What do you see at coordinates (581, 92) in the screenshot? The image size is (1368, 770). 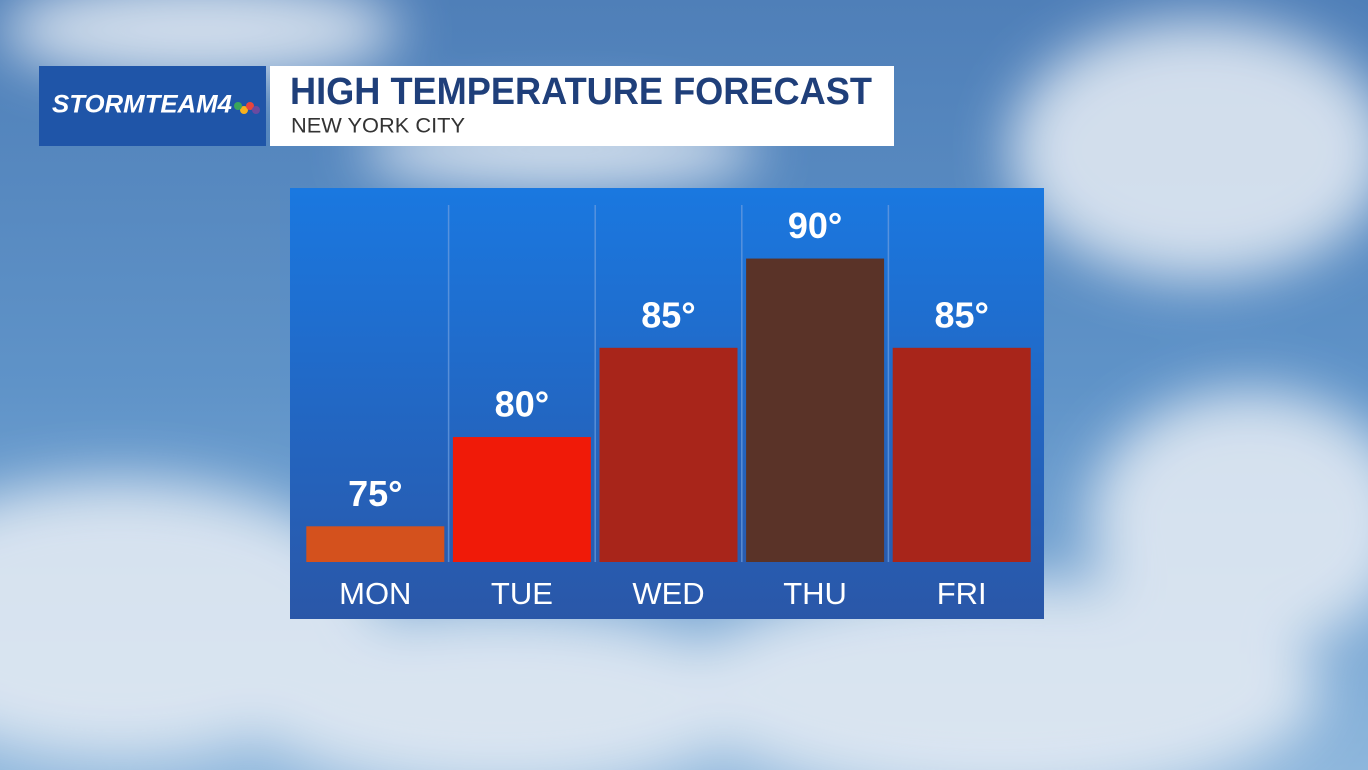 I see `chart-title: HIGH TEMPERATURE FORECAST` at bounding box center [581, 92].